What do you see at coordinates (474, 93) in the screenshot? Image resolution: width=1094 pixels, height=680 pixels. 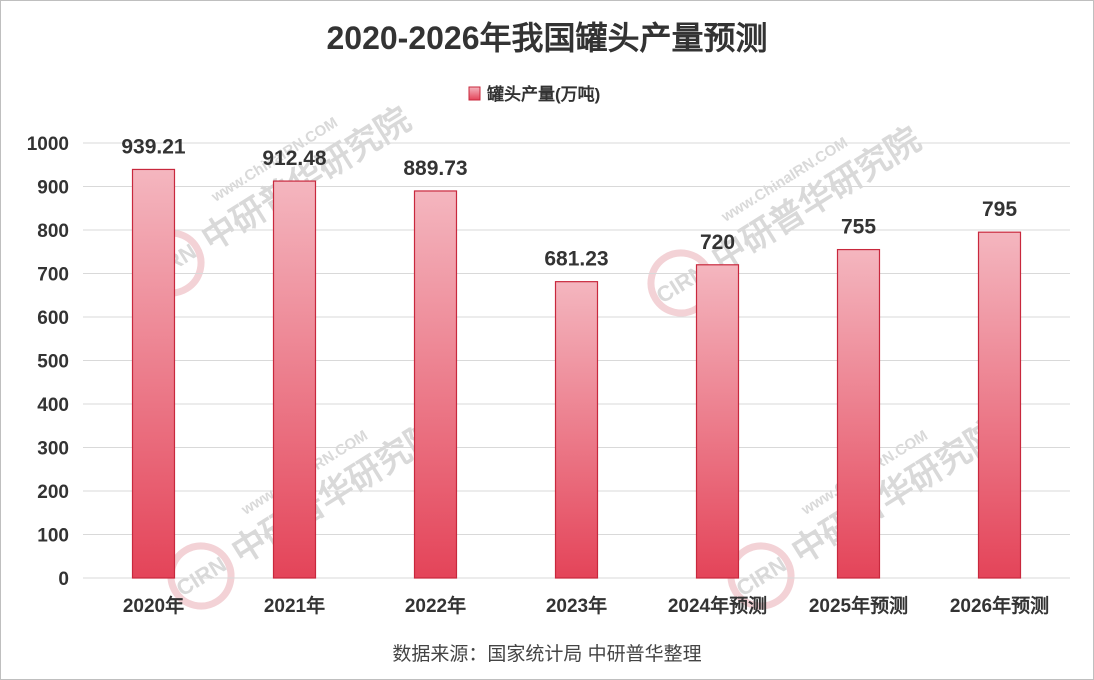 I see `legend-swatch` at bounding box center [474, 93].